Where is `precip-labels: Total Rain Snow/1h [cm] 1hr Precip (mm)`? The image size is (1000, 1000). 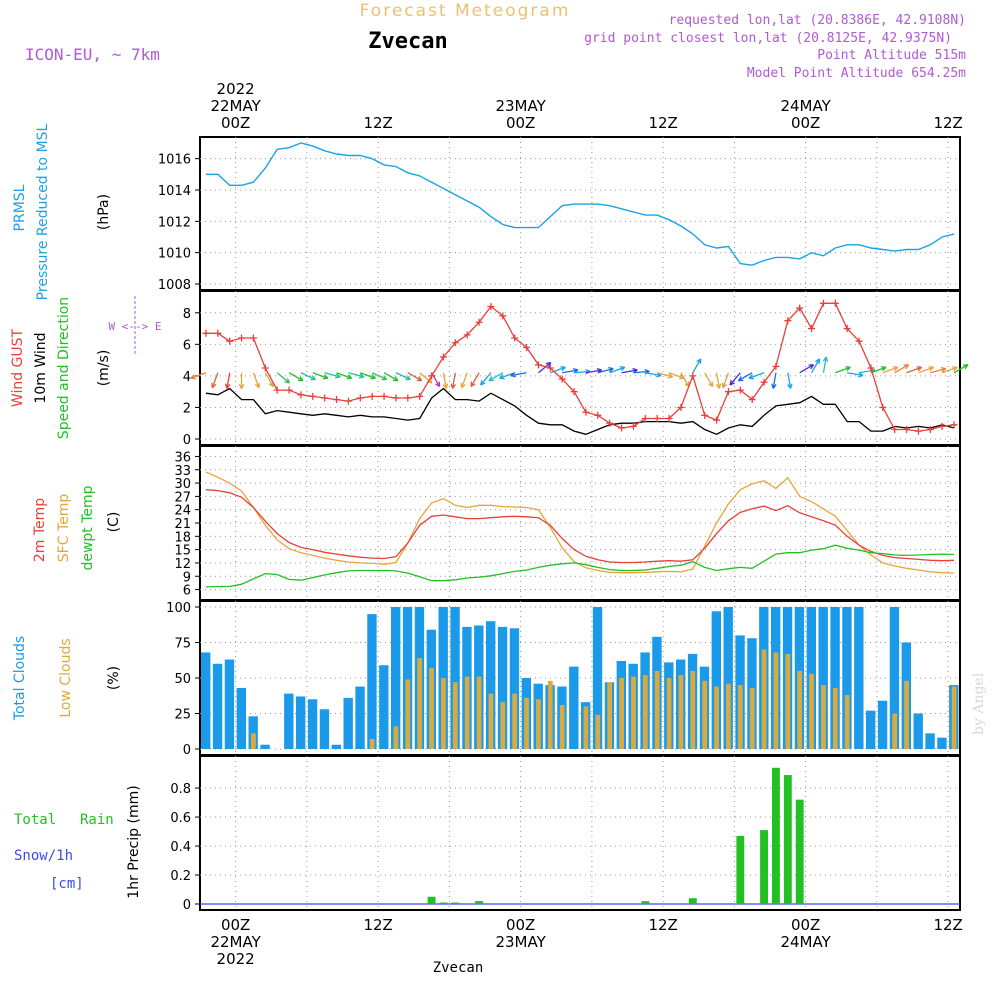 precip-labels: Total Rain Snow/1h [cm] 1hr Precip (mm) is located at coordinates (78, 841).